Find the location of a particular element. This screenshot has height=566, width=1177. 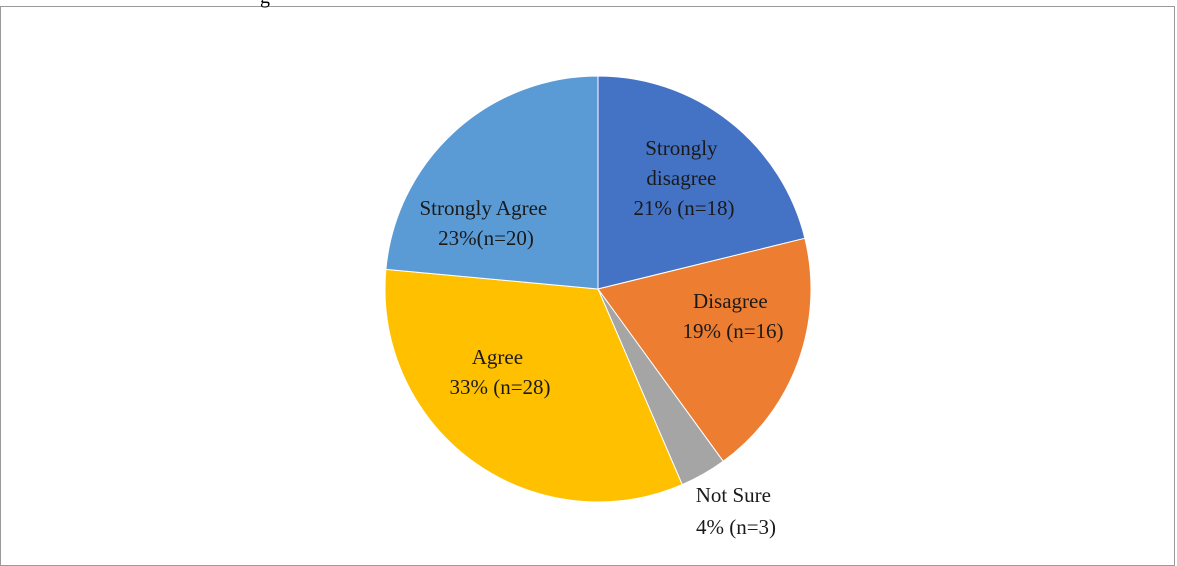

label-strongly-disagree-line1: Strongly is located at coordinates (681, 148).